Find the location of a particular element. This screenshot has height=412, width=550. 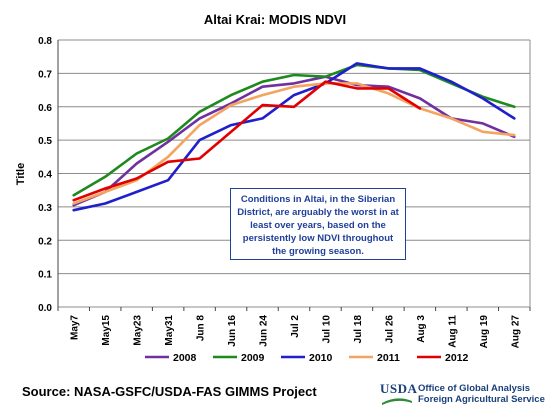

legend-label-2012: 2012 is located at coordinates (457, 358).